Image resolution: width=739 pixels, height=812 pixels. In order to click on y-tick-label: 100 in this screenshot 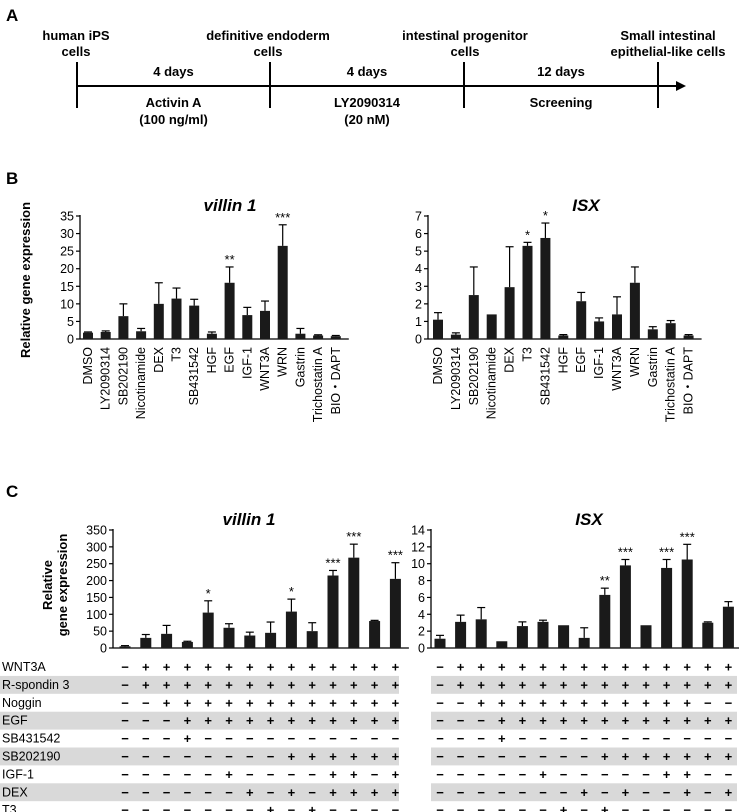, I will do `click(96, 615)`.